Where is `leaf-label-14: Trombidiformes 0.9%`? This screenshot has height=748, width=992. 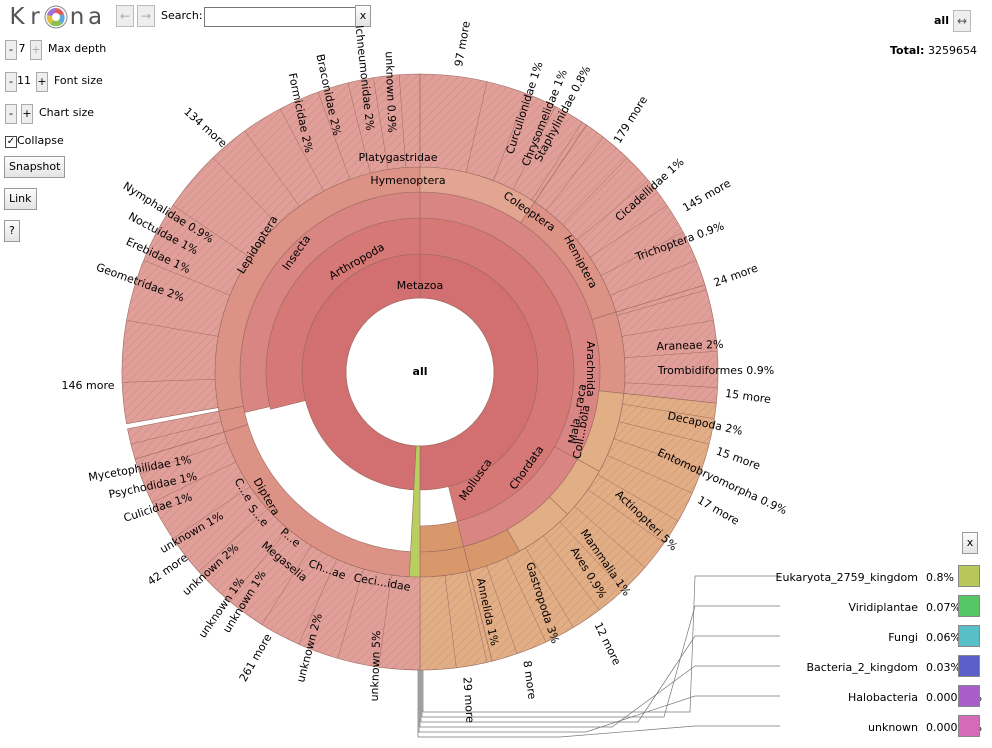
leaf-label-14: Trombidiformes 0.9% is located at coordinates (716, 370).